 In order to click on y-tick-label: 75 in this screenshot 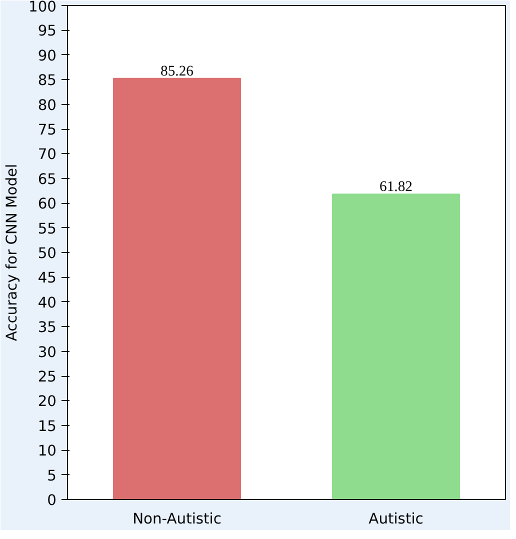, I will do `click(47, 130)`.